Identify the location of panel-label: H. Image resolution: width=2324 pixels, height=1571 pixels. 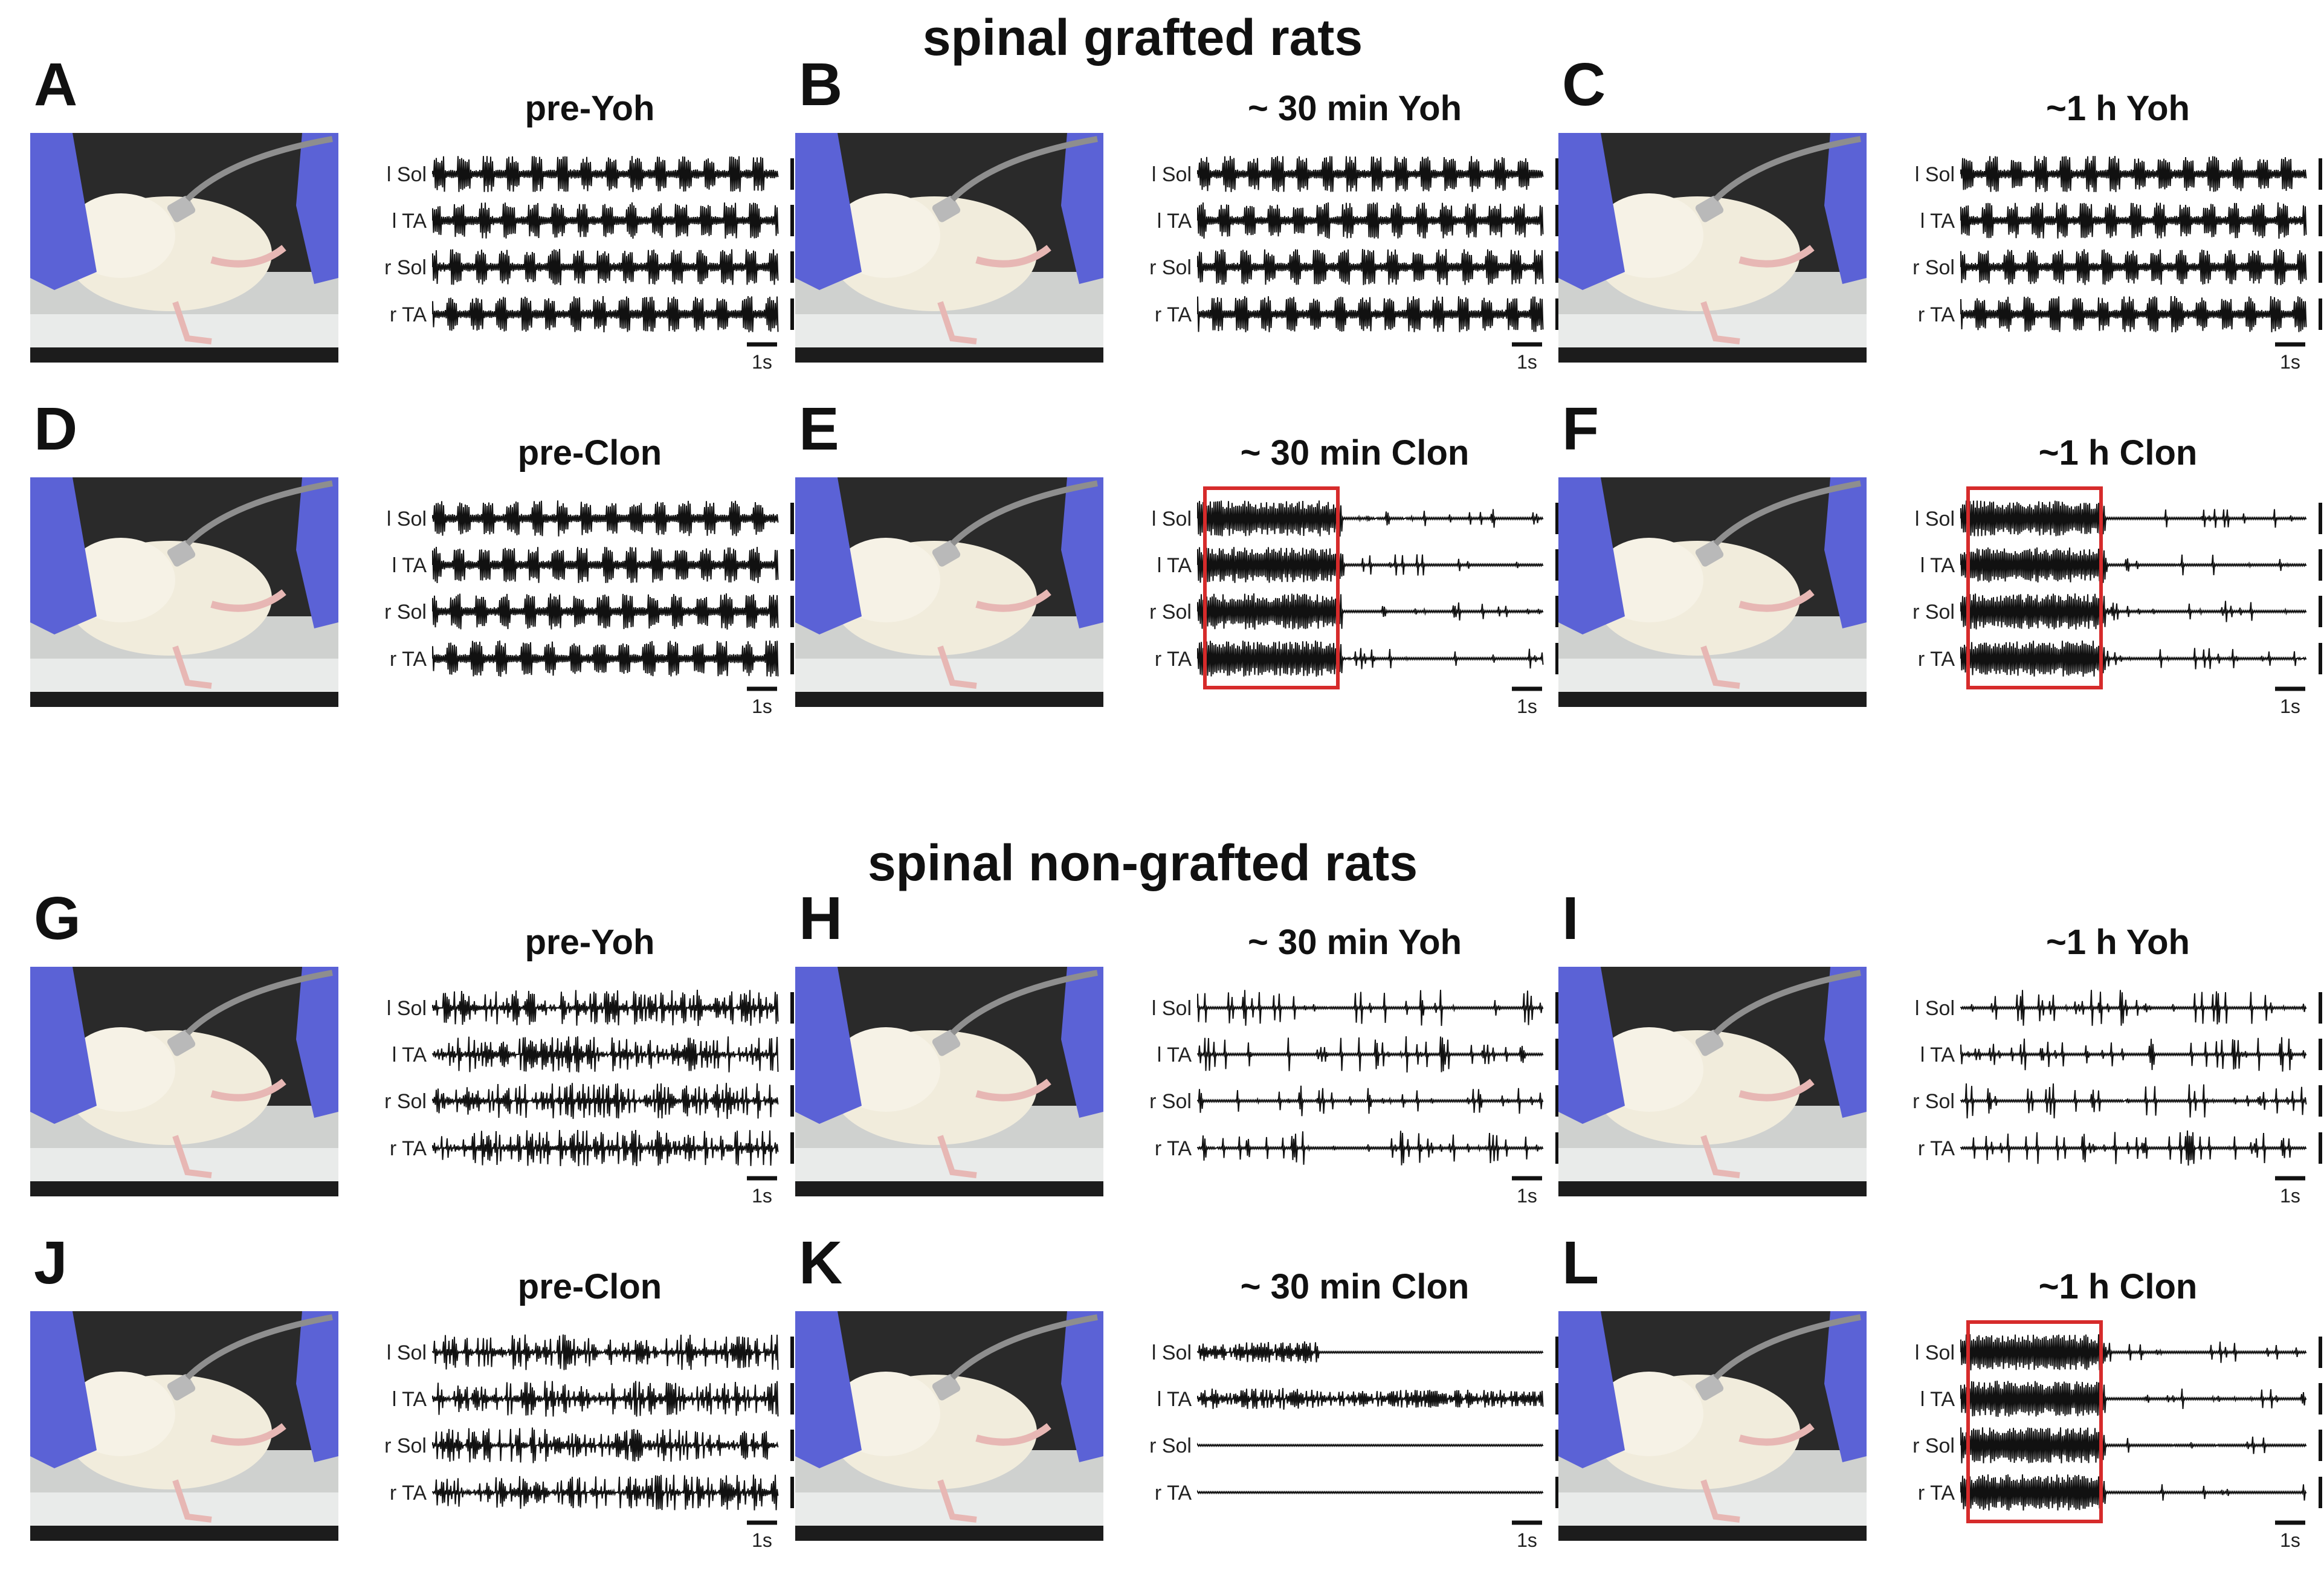
(821, 918).